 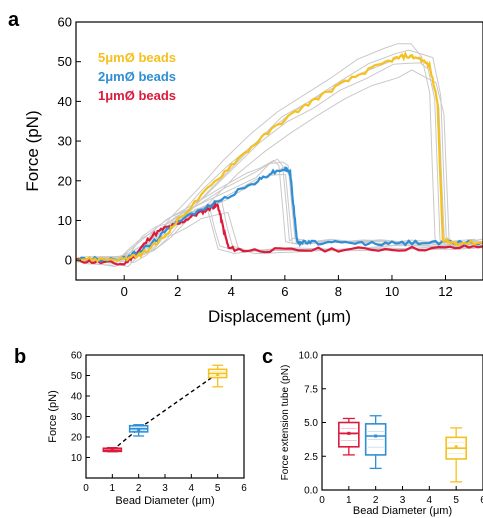 What do you see at coordinates (309, 356) in the screenshot?
I see `y-tick-label: 10.0` at bounding box center [309, 356].